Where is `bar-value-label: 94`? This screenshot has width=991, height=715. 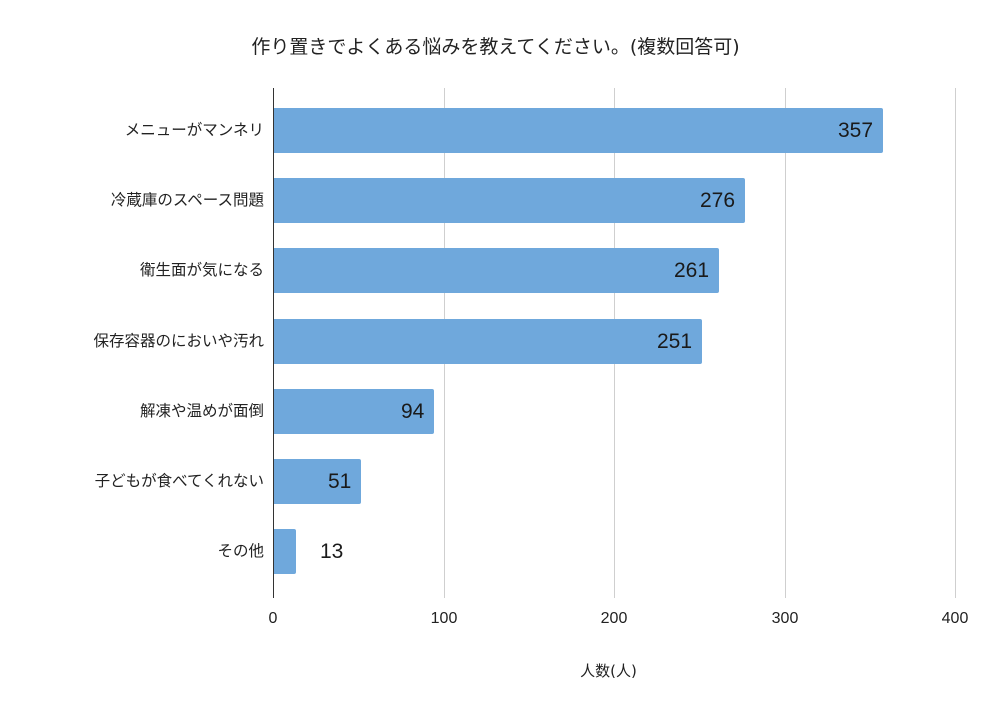 bar-value-label: 94 is located at coordinates (413, 411).